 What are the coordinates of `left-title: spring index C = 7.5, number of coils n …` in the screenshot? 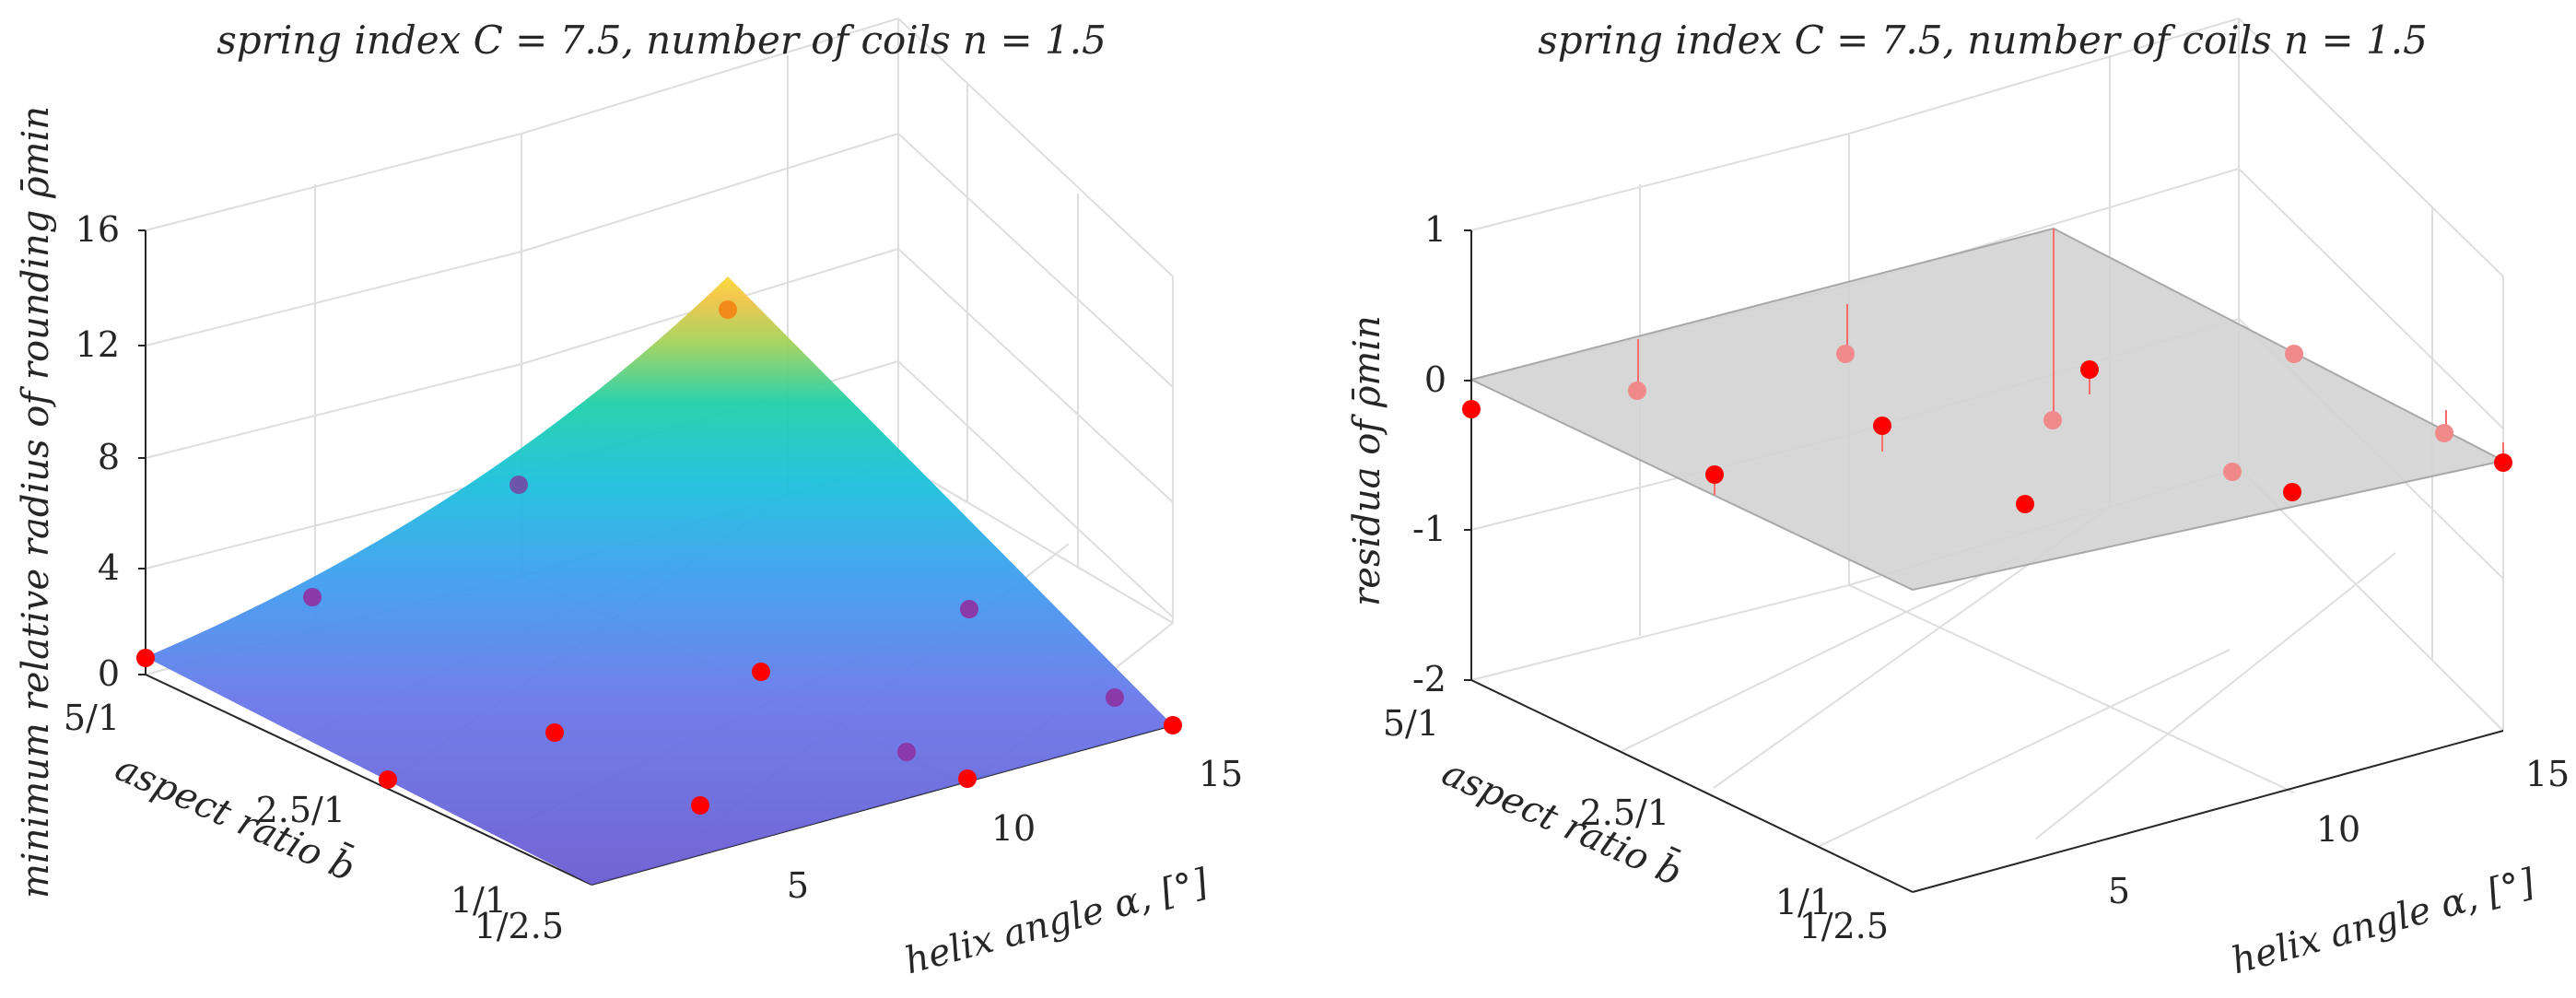 It's located at (662, 40).